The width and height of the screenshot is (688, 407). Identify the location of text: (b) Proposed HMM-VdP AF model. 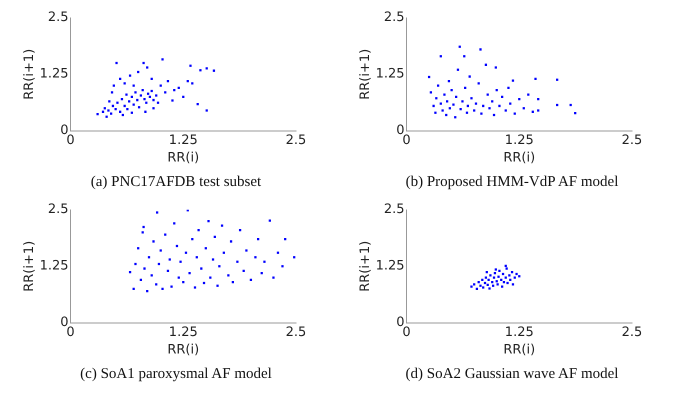
(512, 183).